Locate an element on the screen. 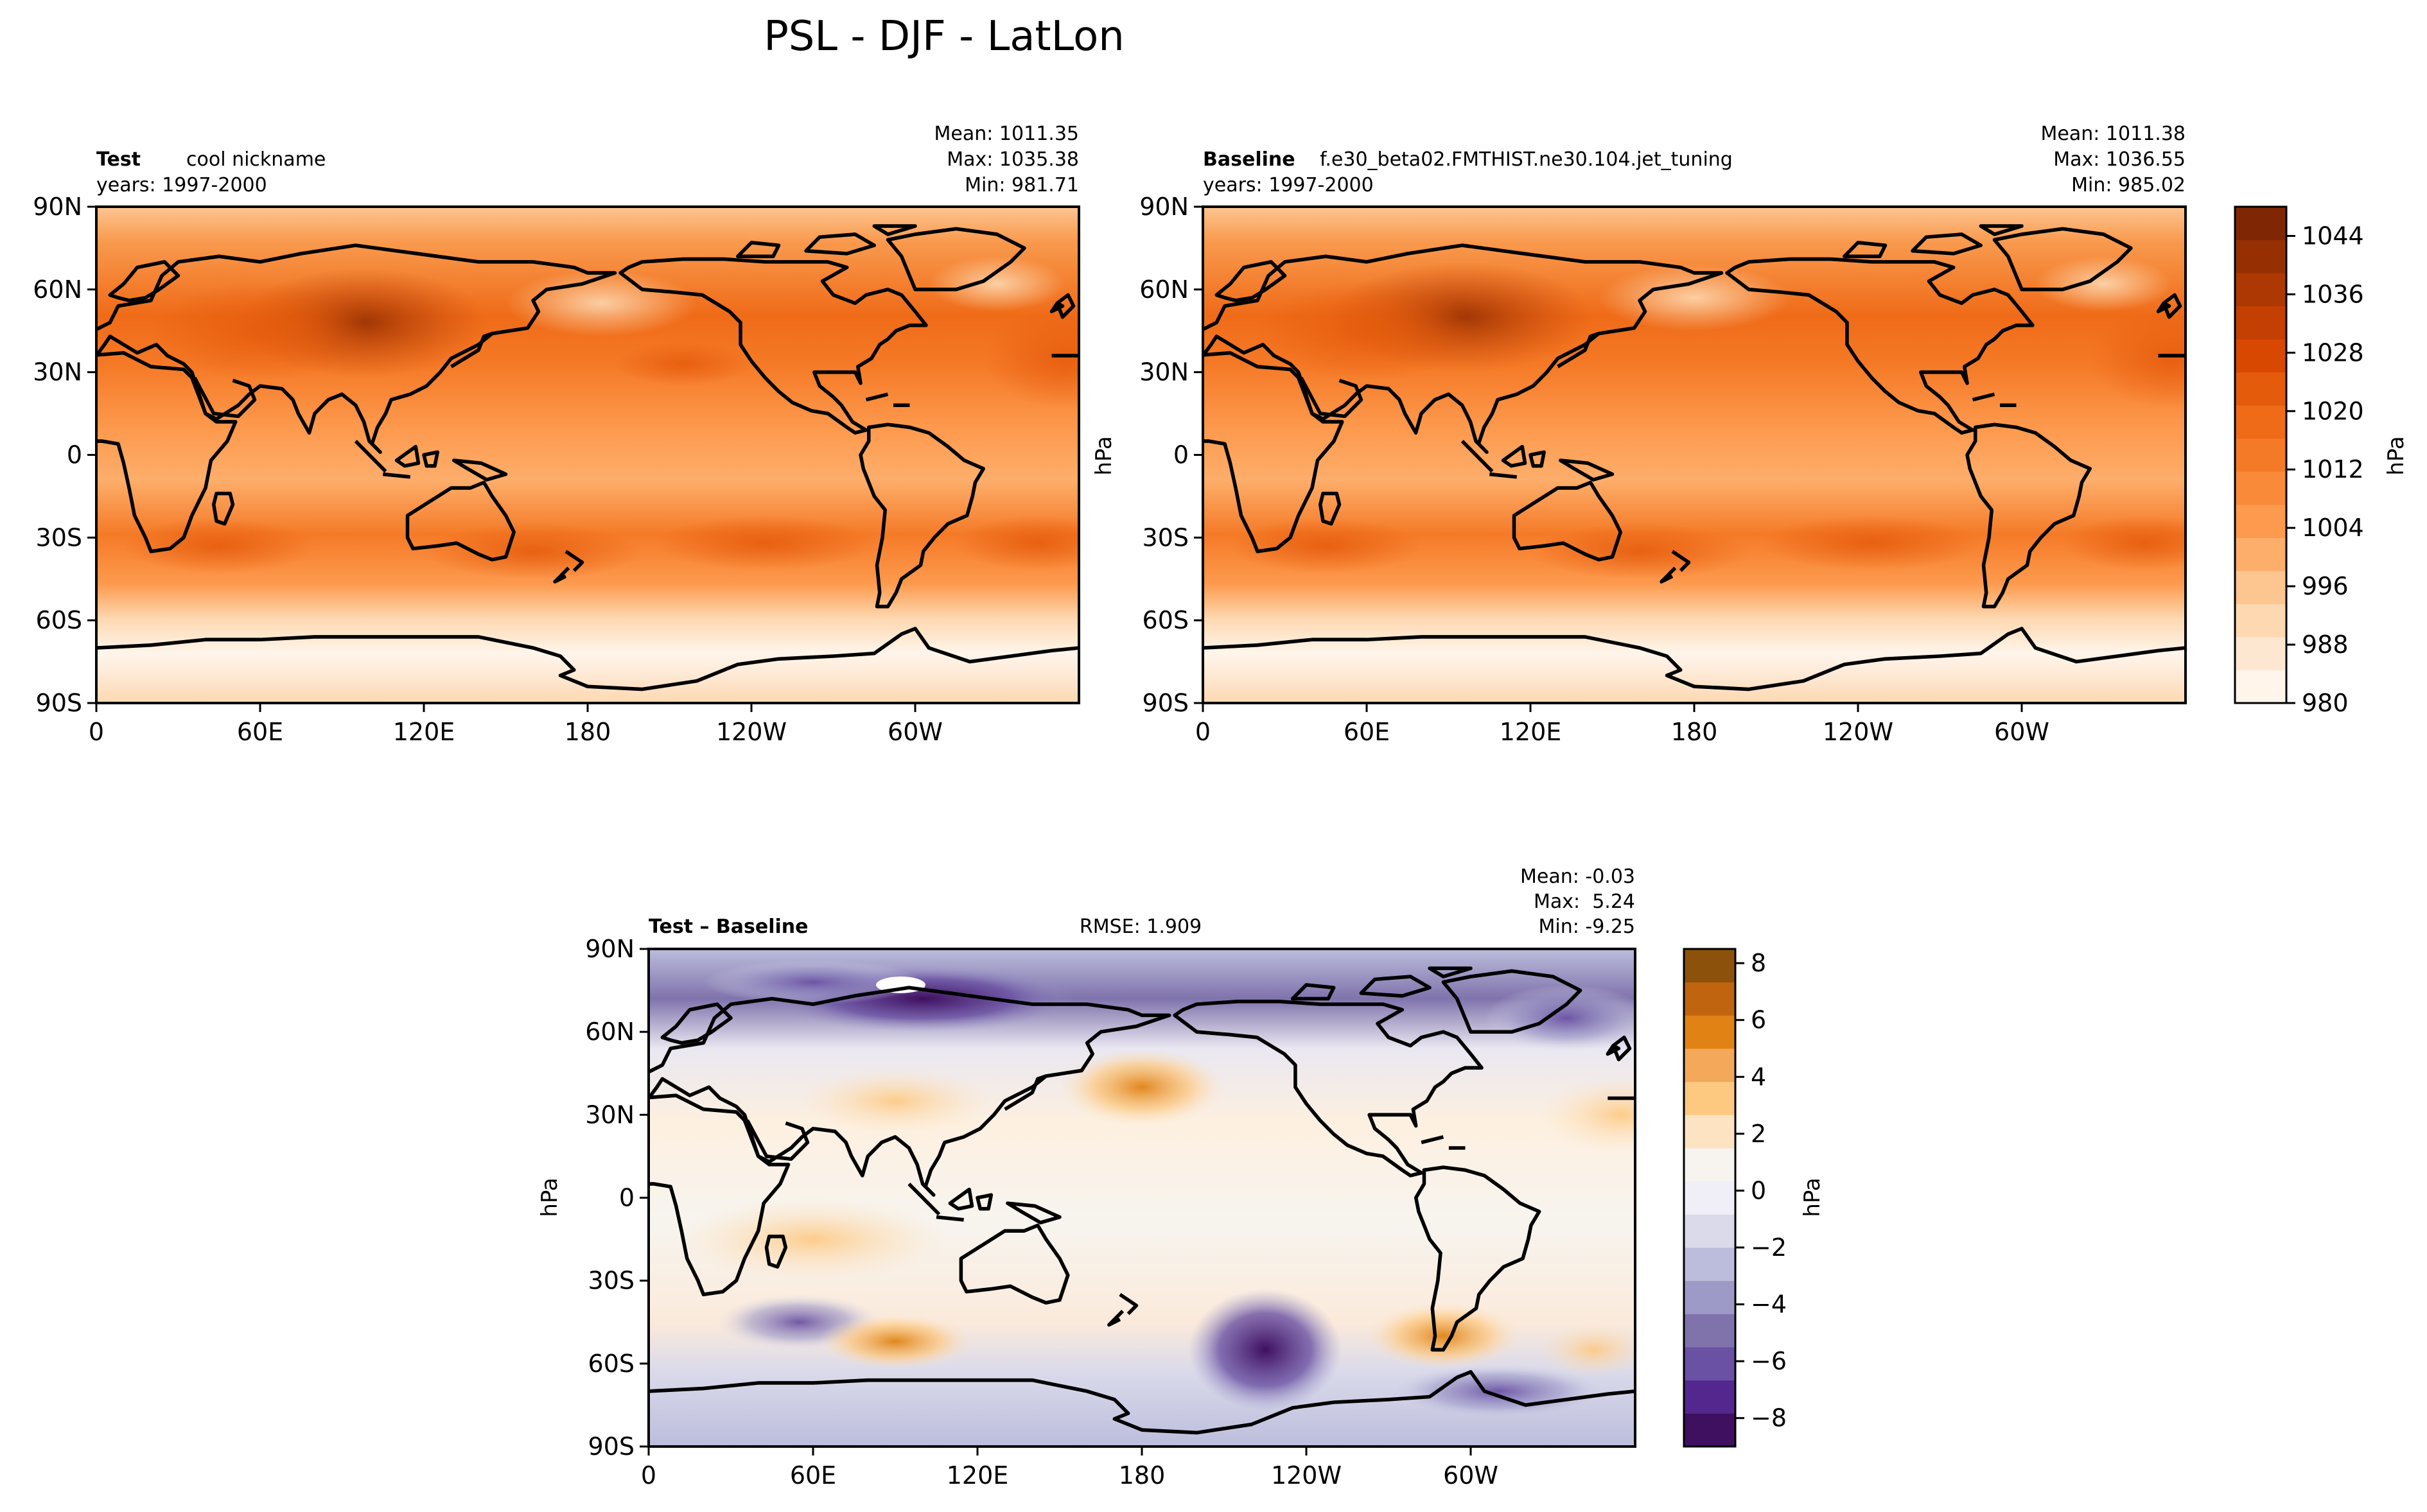  baseline-xtick-label: 60E is located at coordinates (1367, 732).